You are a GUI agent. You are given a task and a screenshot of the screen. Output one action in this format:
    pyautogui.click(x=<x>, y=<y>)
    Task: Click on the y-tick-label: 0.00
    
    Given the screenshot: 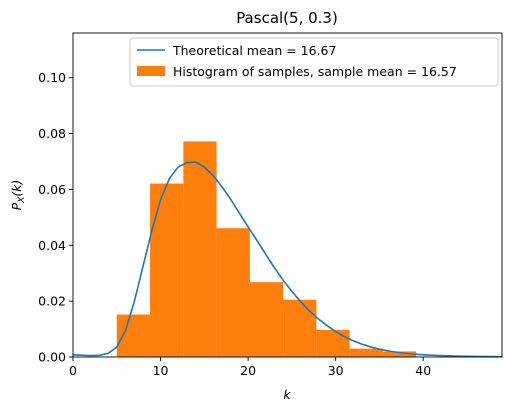 What is the action you would take?
    pyautogui.click(x=52, y=357)
    